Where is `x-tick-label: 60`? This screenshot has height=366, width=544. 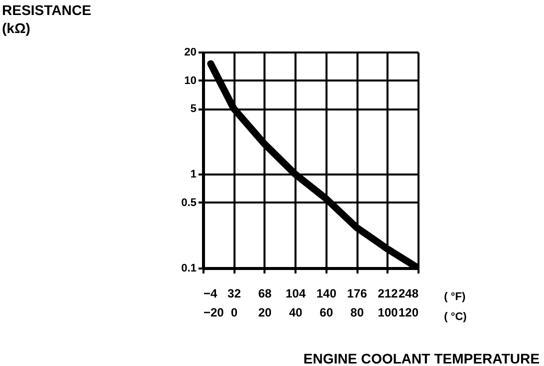
x-tick-label: 60 is located at coordinates (327, 313).